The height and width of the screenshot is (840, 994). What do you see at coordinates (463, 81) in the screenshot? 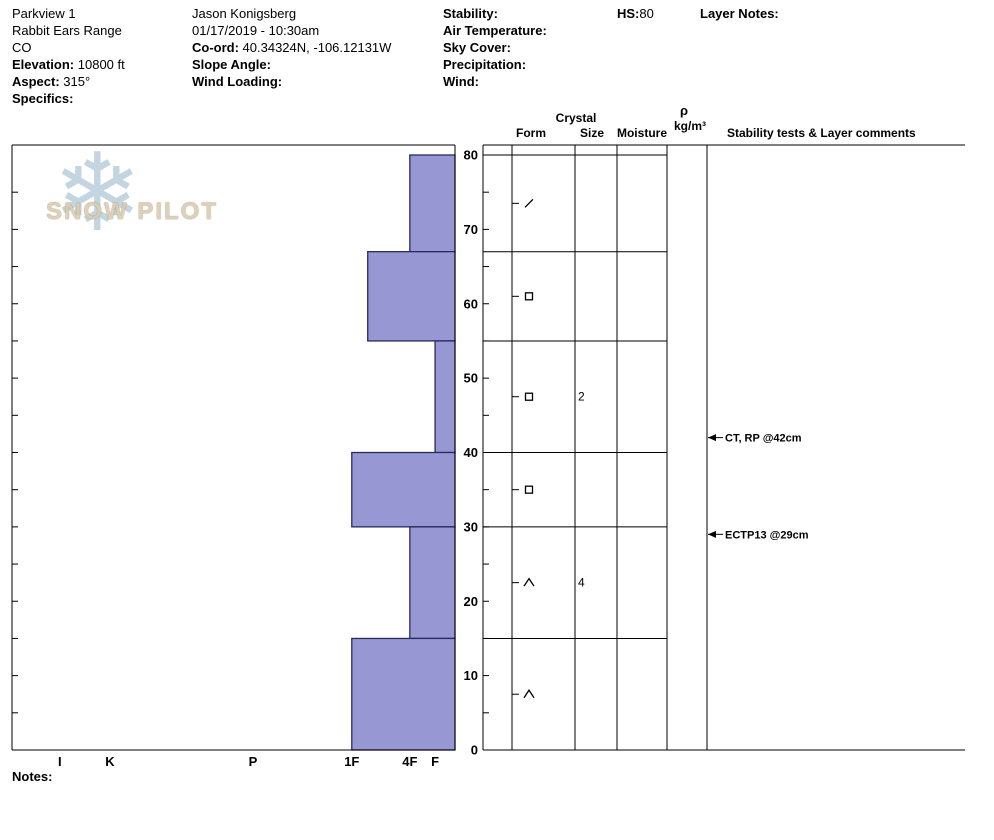
I see `field-wind: Wind:` at bounding box center [463, 81].